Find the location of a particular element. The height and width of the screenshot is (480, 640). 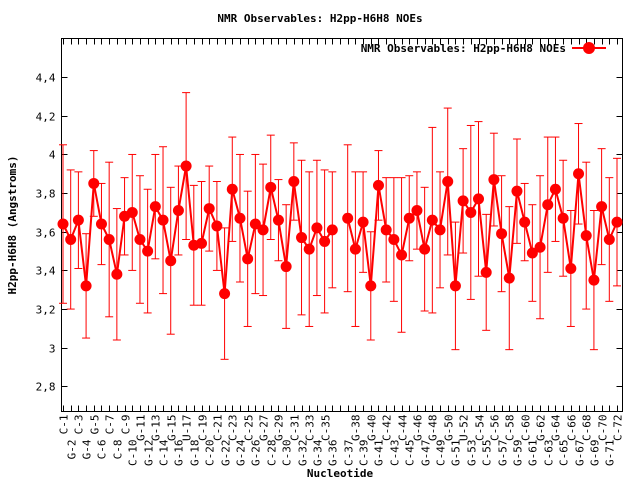

x-tick-label: G-46 is located at coordinates (418, 428).